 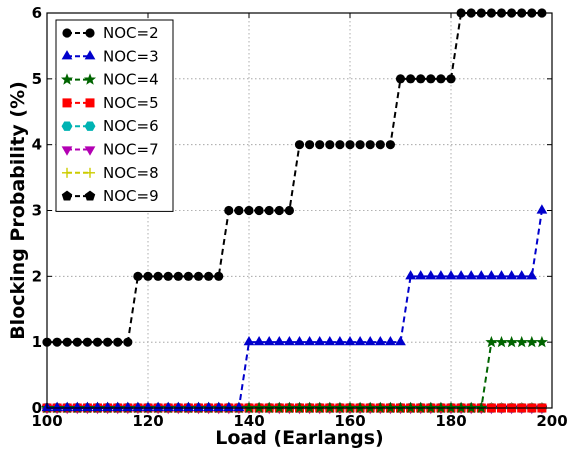 What do you see at coordinates (110, 150) in the screenshot?
I see `legend-entry: NOC=7` at bounding box center [110, 150].